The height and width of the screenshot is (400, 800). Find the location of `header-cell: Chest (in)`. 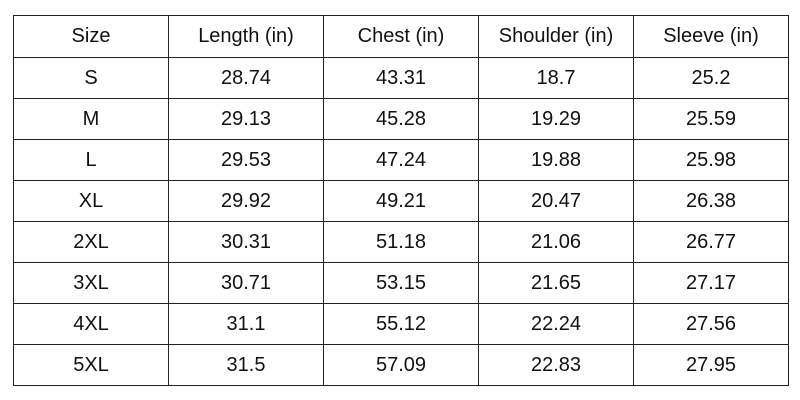

header-cell: Chest (in) is located at coordinates (401, 36).